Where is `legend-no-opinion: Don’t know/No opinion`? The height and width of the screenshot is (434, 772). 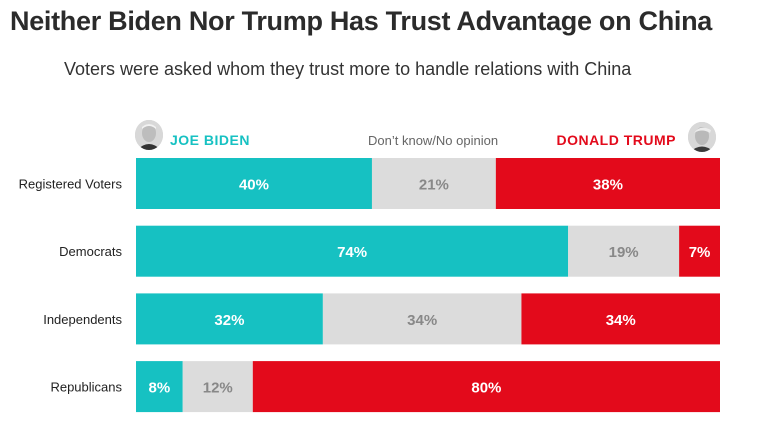
legend-no-opinion: Don’t know/No opinion is located at coordinates (433, 140).